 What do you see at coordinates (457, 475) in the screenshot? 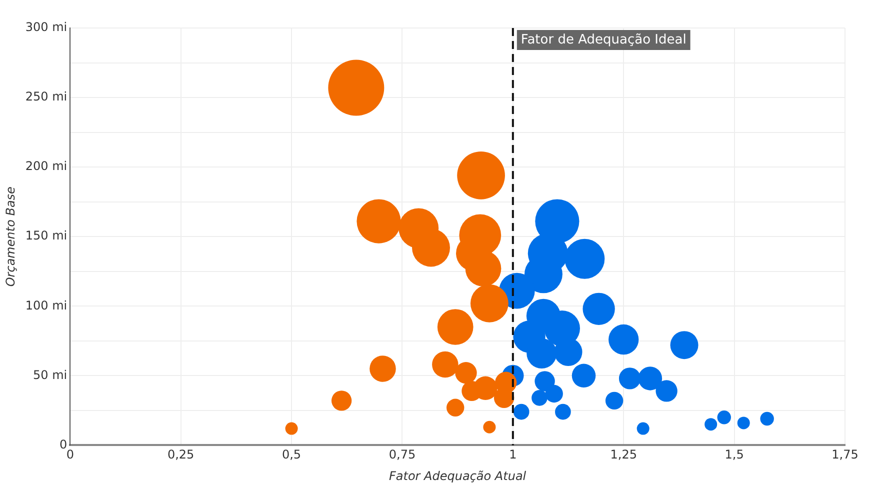
I see `x-axis-title: Fator Adequação Atual` at bounding box center [457, 475].